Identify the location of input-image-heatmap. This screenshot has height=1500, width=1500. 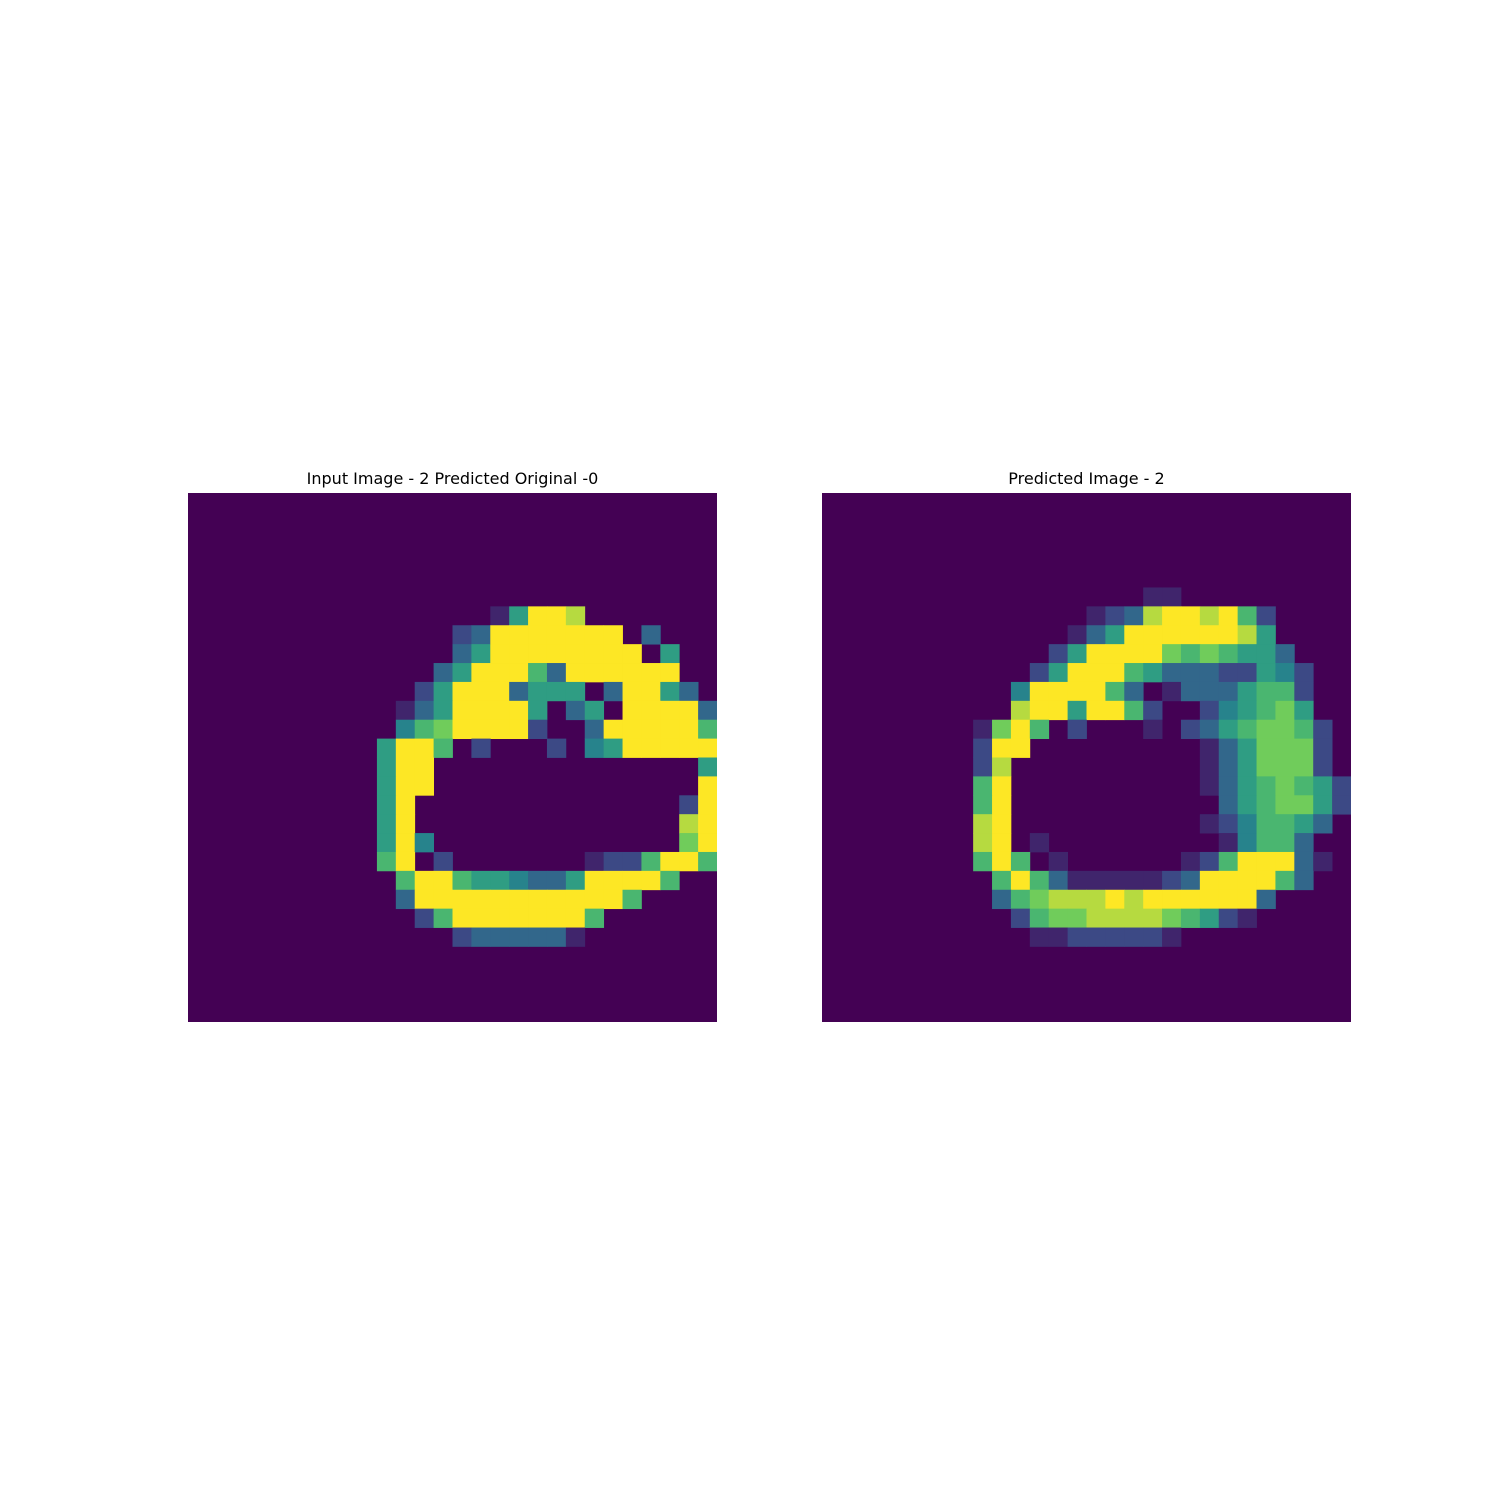
(452, 757).